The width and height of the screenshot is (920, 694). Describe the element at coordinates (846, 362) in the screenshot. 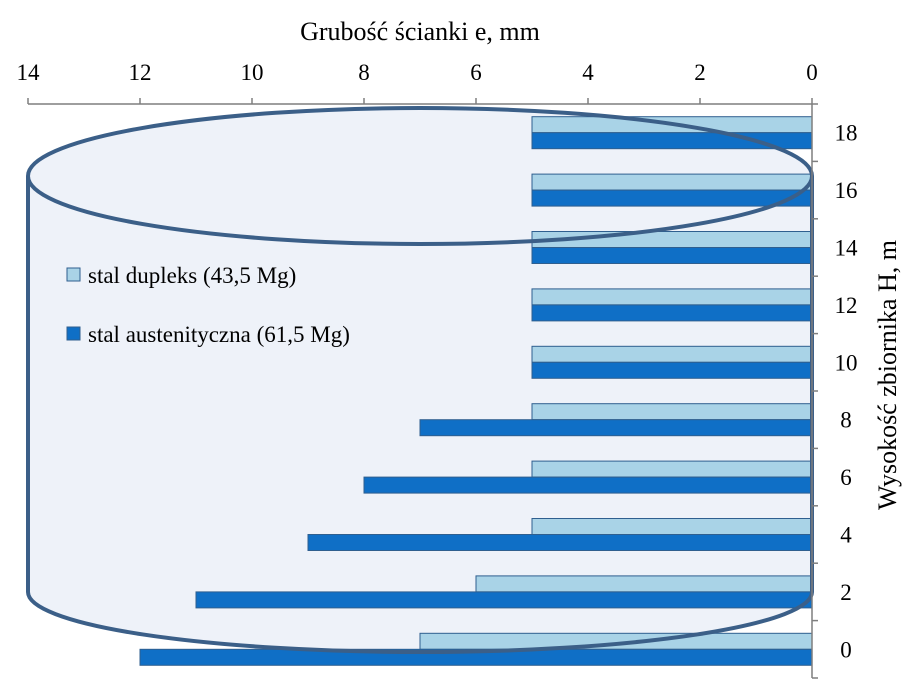

I see `y-tick-label: 10` at that location.